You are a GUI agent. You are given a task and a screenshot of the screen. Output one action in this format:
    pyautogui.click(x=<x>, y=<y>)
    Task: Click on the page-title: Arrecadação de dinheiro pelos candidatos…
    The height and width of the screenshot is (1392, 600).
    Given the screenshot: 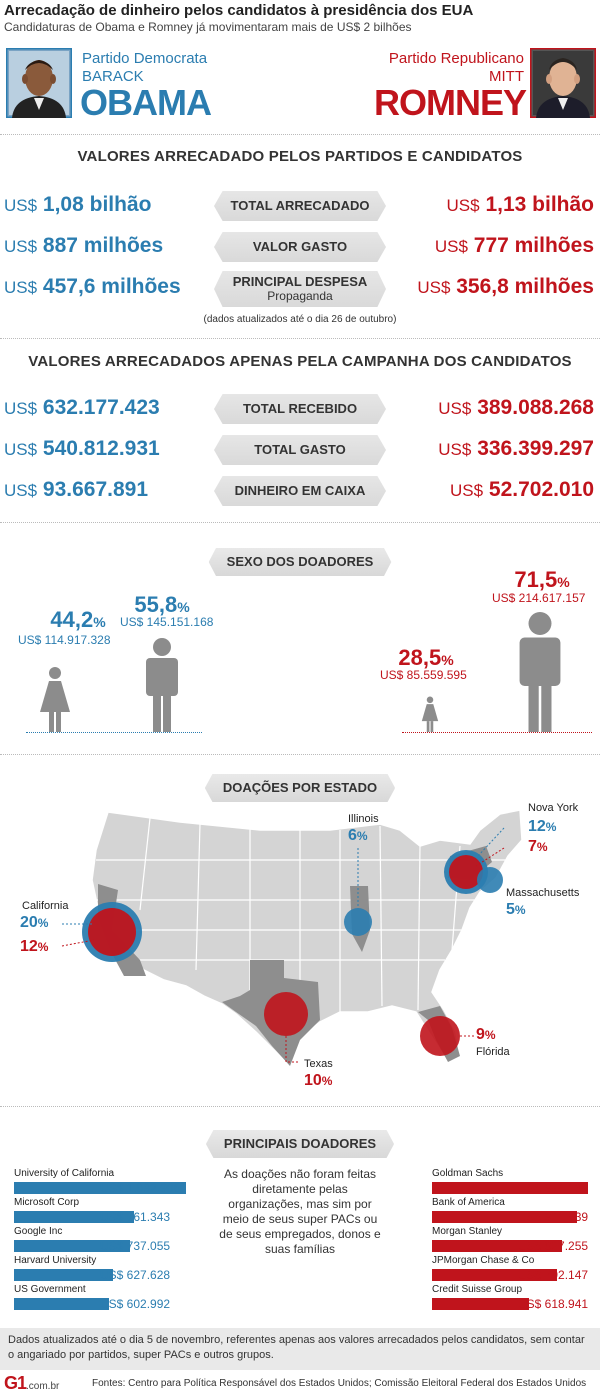 What is the action you would take?
    pyautogui.click(x=239, y=10)
    